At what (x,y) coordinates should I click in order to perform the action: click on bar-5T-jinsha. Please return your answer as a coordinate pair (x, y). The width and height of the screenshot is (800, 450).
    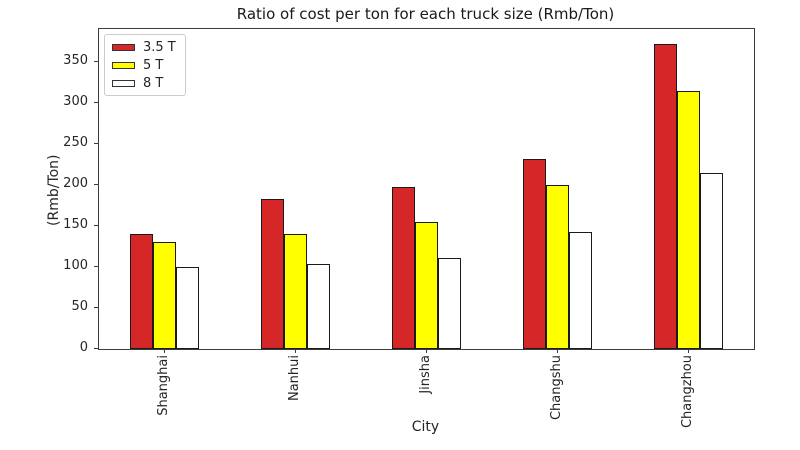
    Looking at the image, I should click on (426, 285).